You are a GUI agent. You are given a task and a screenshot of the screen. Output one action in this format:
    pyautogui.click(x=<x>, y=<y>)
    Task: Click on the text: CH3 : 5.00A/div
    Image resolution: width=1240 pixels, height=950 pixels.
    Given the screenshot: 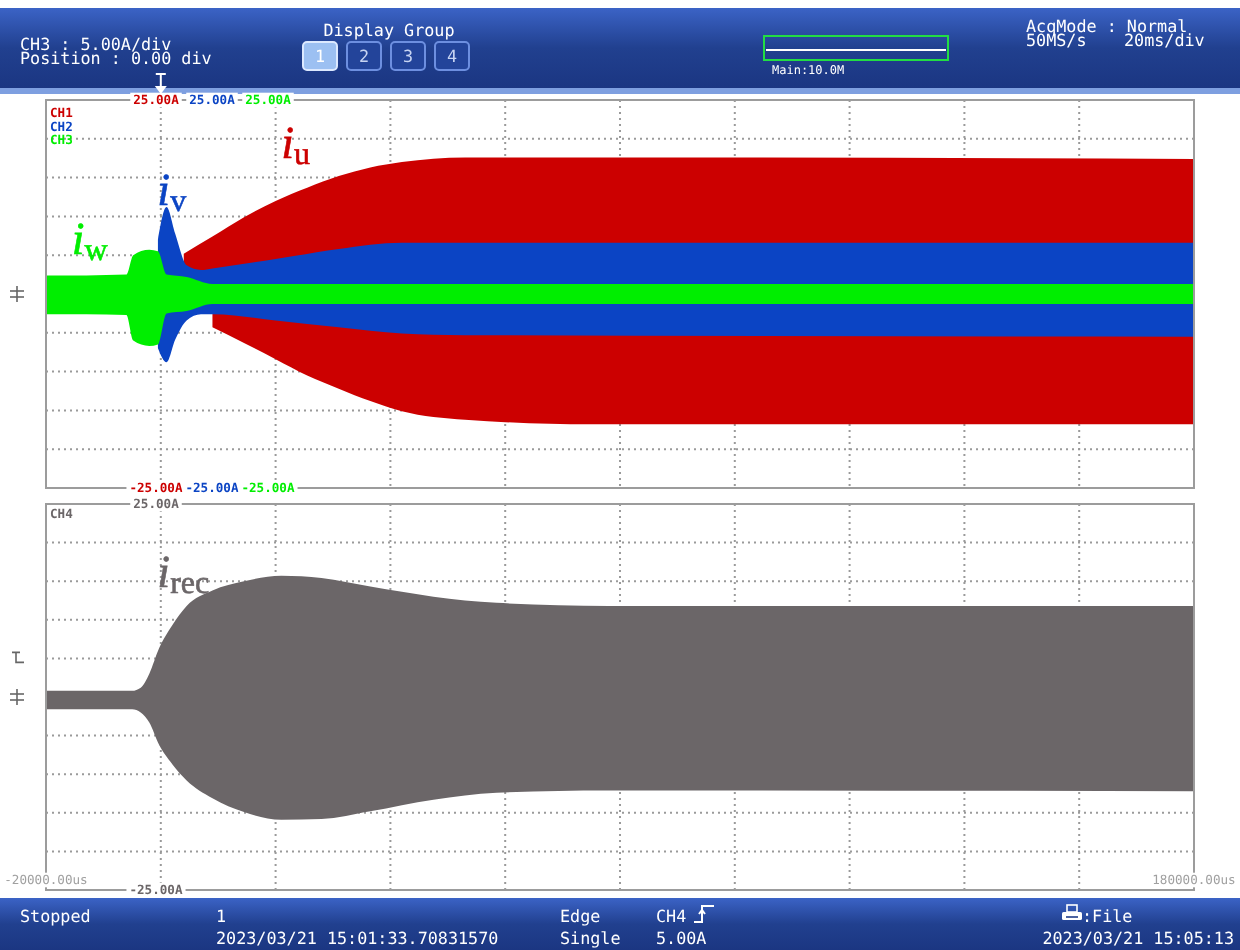 What is the action you would take?
    pyautogui.click(x=96, y=44)
    